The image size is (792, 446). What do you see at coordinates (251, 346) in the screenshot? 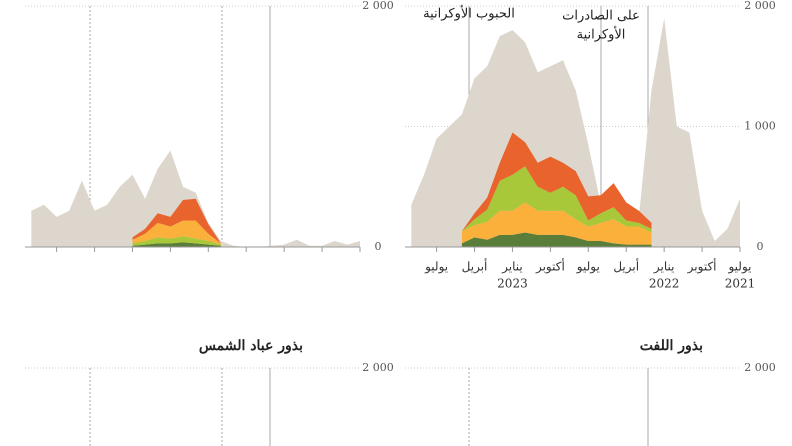
I see `panel-title: بذور عباد الشمس` at bounding box center [251, 346].